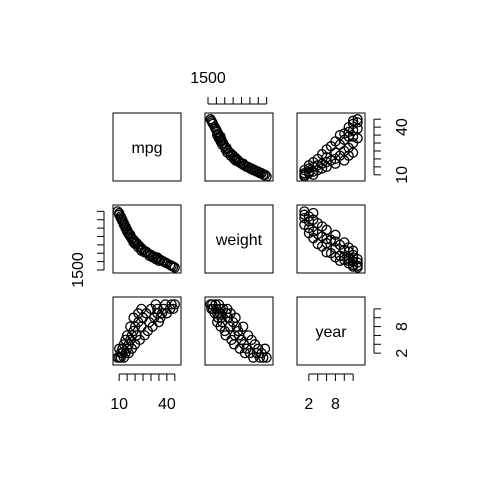 The height and width of the screenshot is (480, 480). Describe the element at coordinates (331, 147) in the screenshot. I see `scatter-panel-mpg-vs-year` at that location.